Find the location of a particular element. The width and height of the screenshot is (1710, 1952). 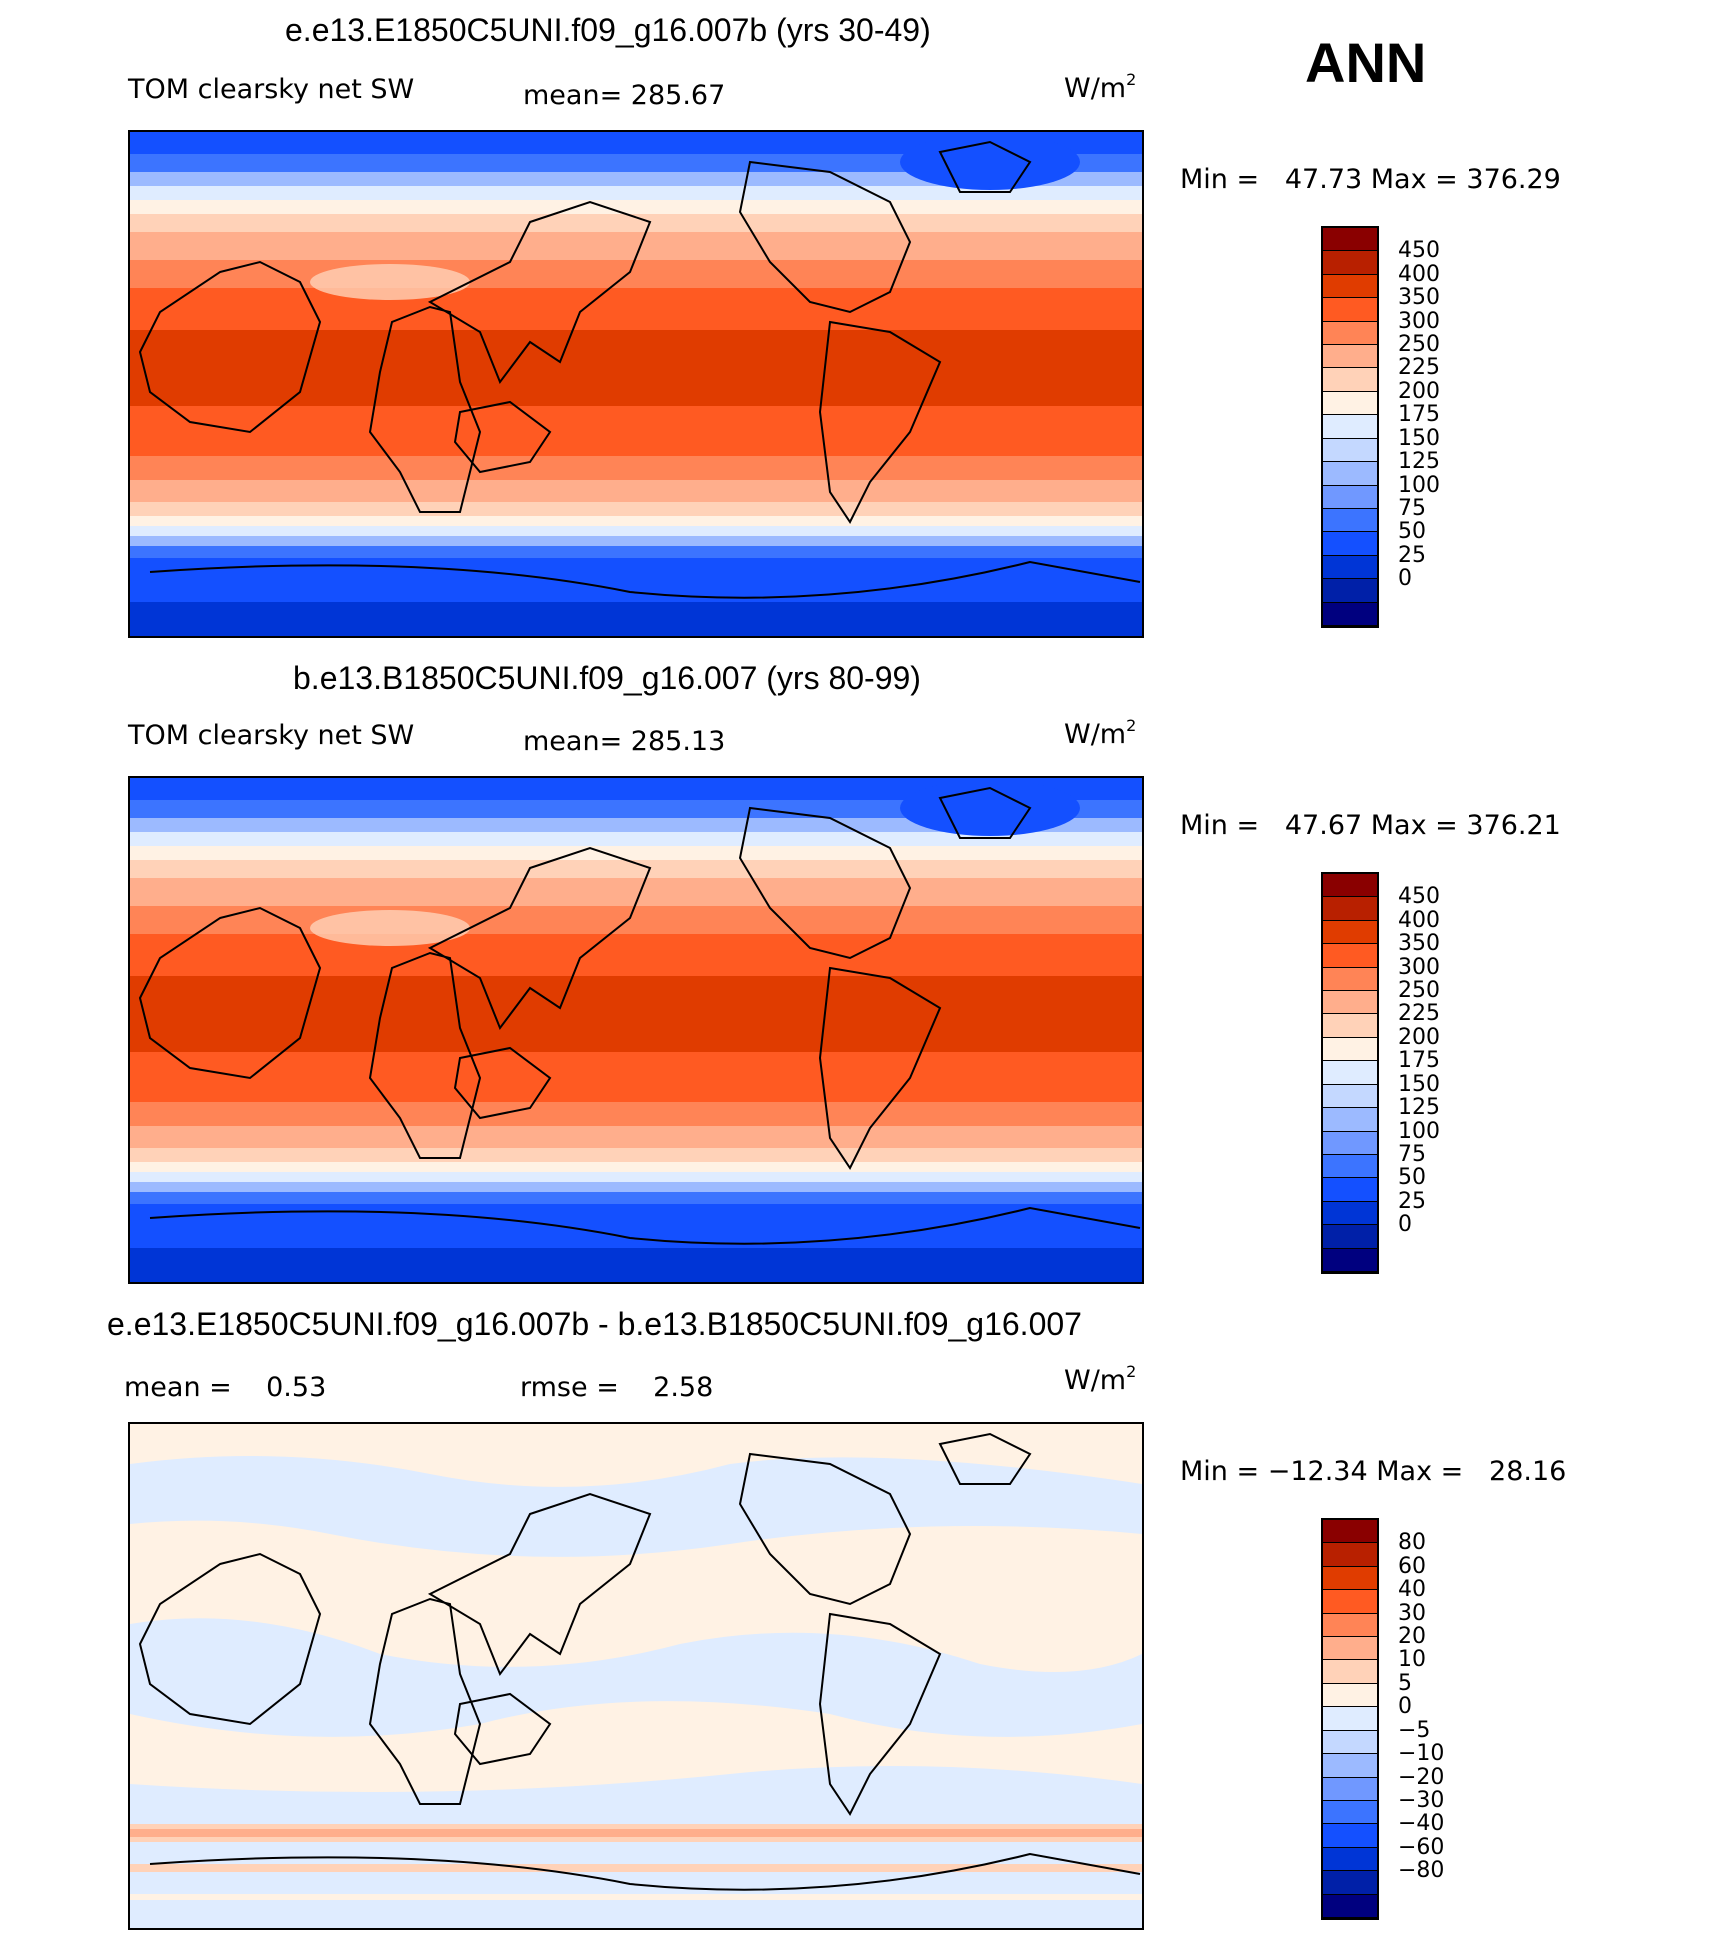

panel-2-variable-label: TOM clearsky net SW is located at coordinates (271, 735).